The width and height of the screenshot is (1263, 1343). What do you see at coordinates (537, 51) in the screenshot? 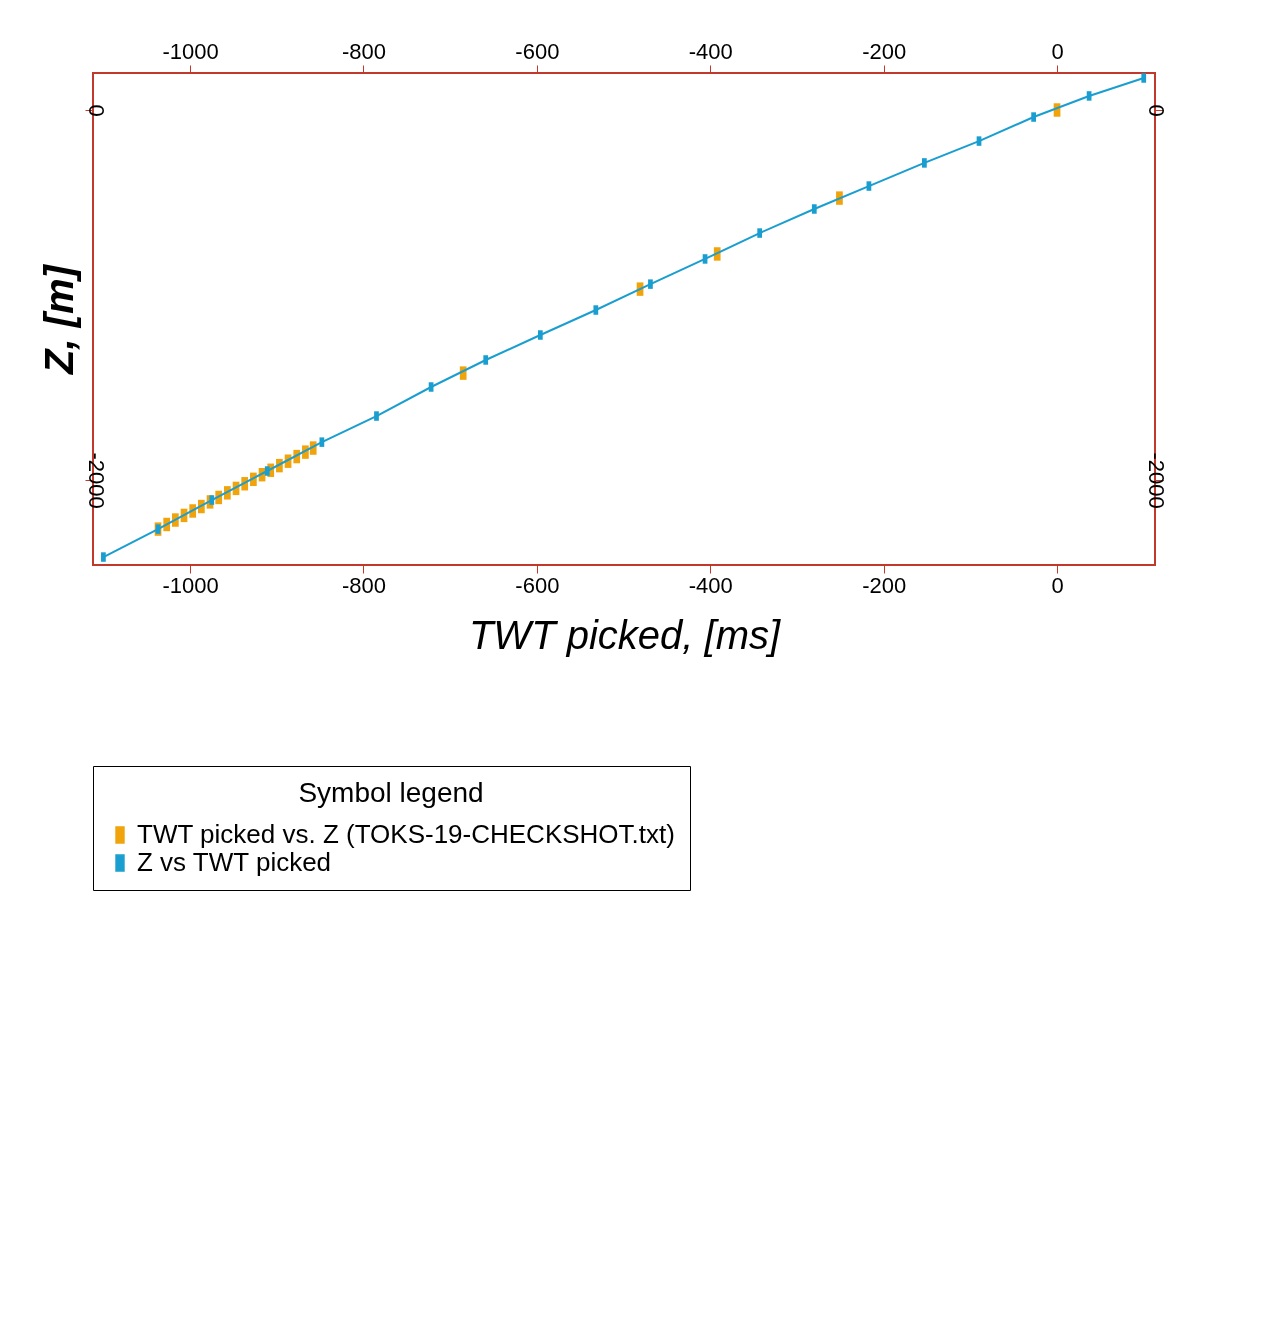
I see `x2-tick-label: -600` at bounding box center [537, 51].